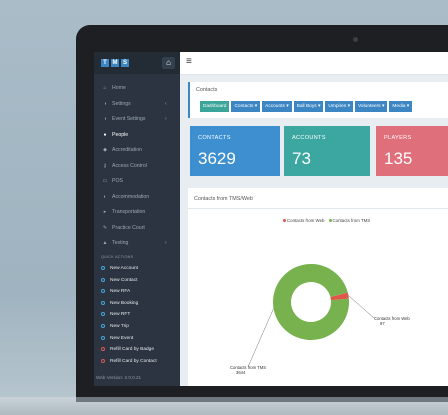 The height and width of the screenshot is (415, 448). I want to click on quick-action-item: New Event, so click(137, 338).